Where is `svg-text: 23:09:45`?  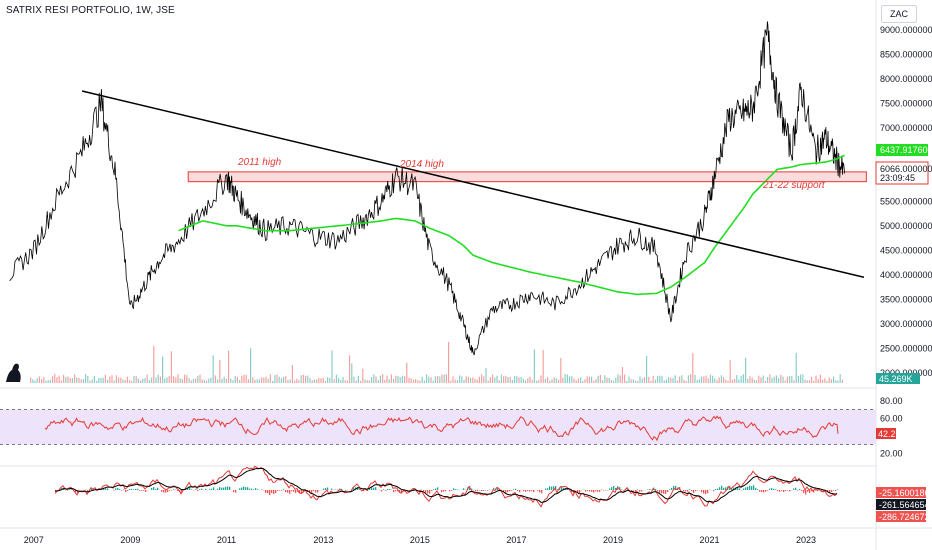 svg-text: 23:09:45 is located at coordinates (897, 178).